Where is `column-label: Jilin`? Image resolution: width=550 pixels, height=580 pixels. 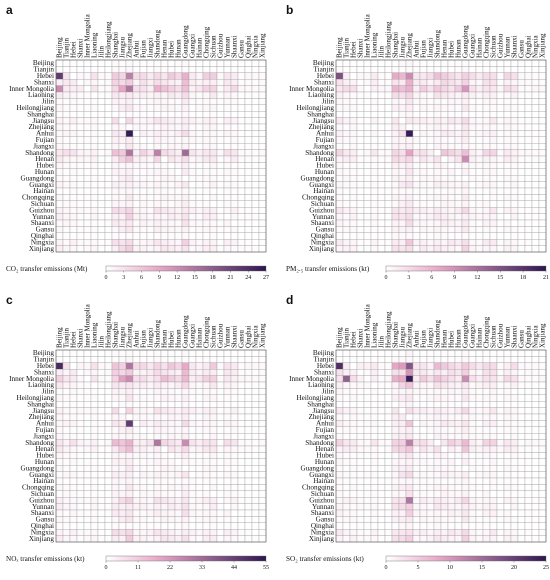 column-label: Jilin is located at coordinates (381, 51).